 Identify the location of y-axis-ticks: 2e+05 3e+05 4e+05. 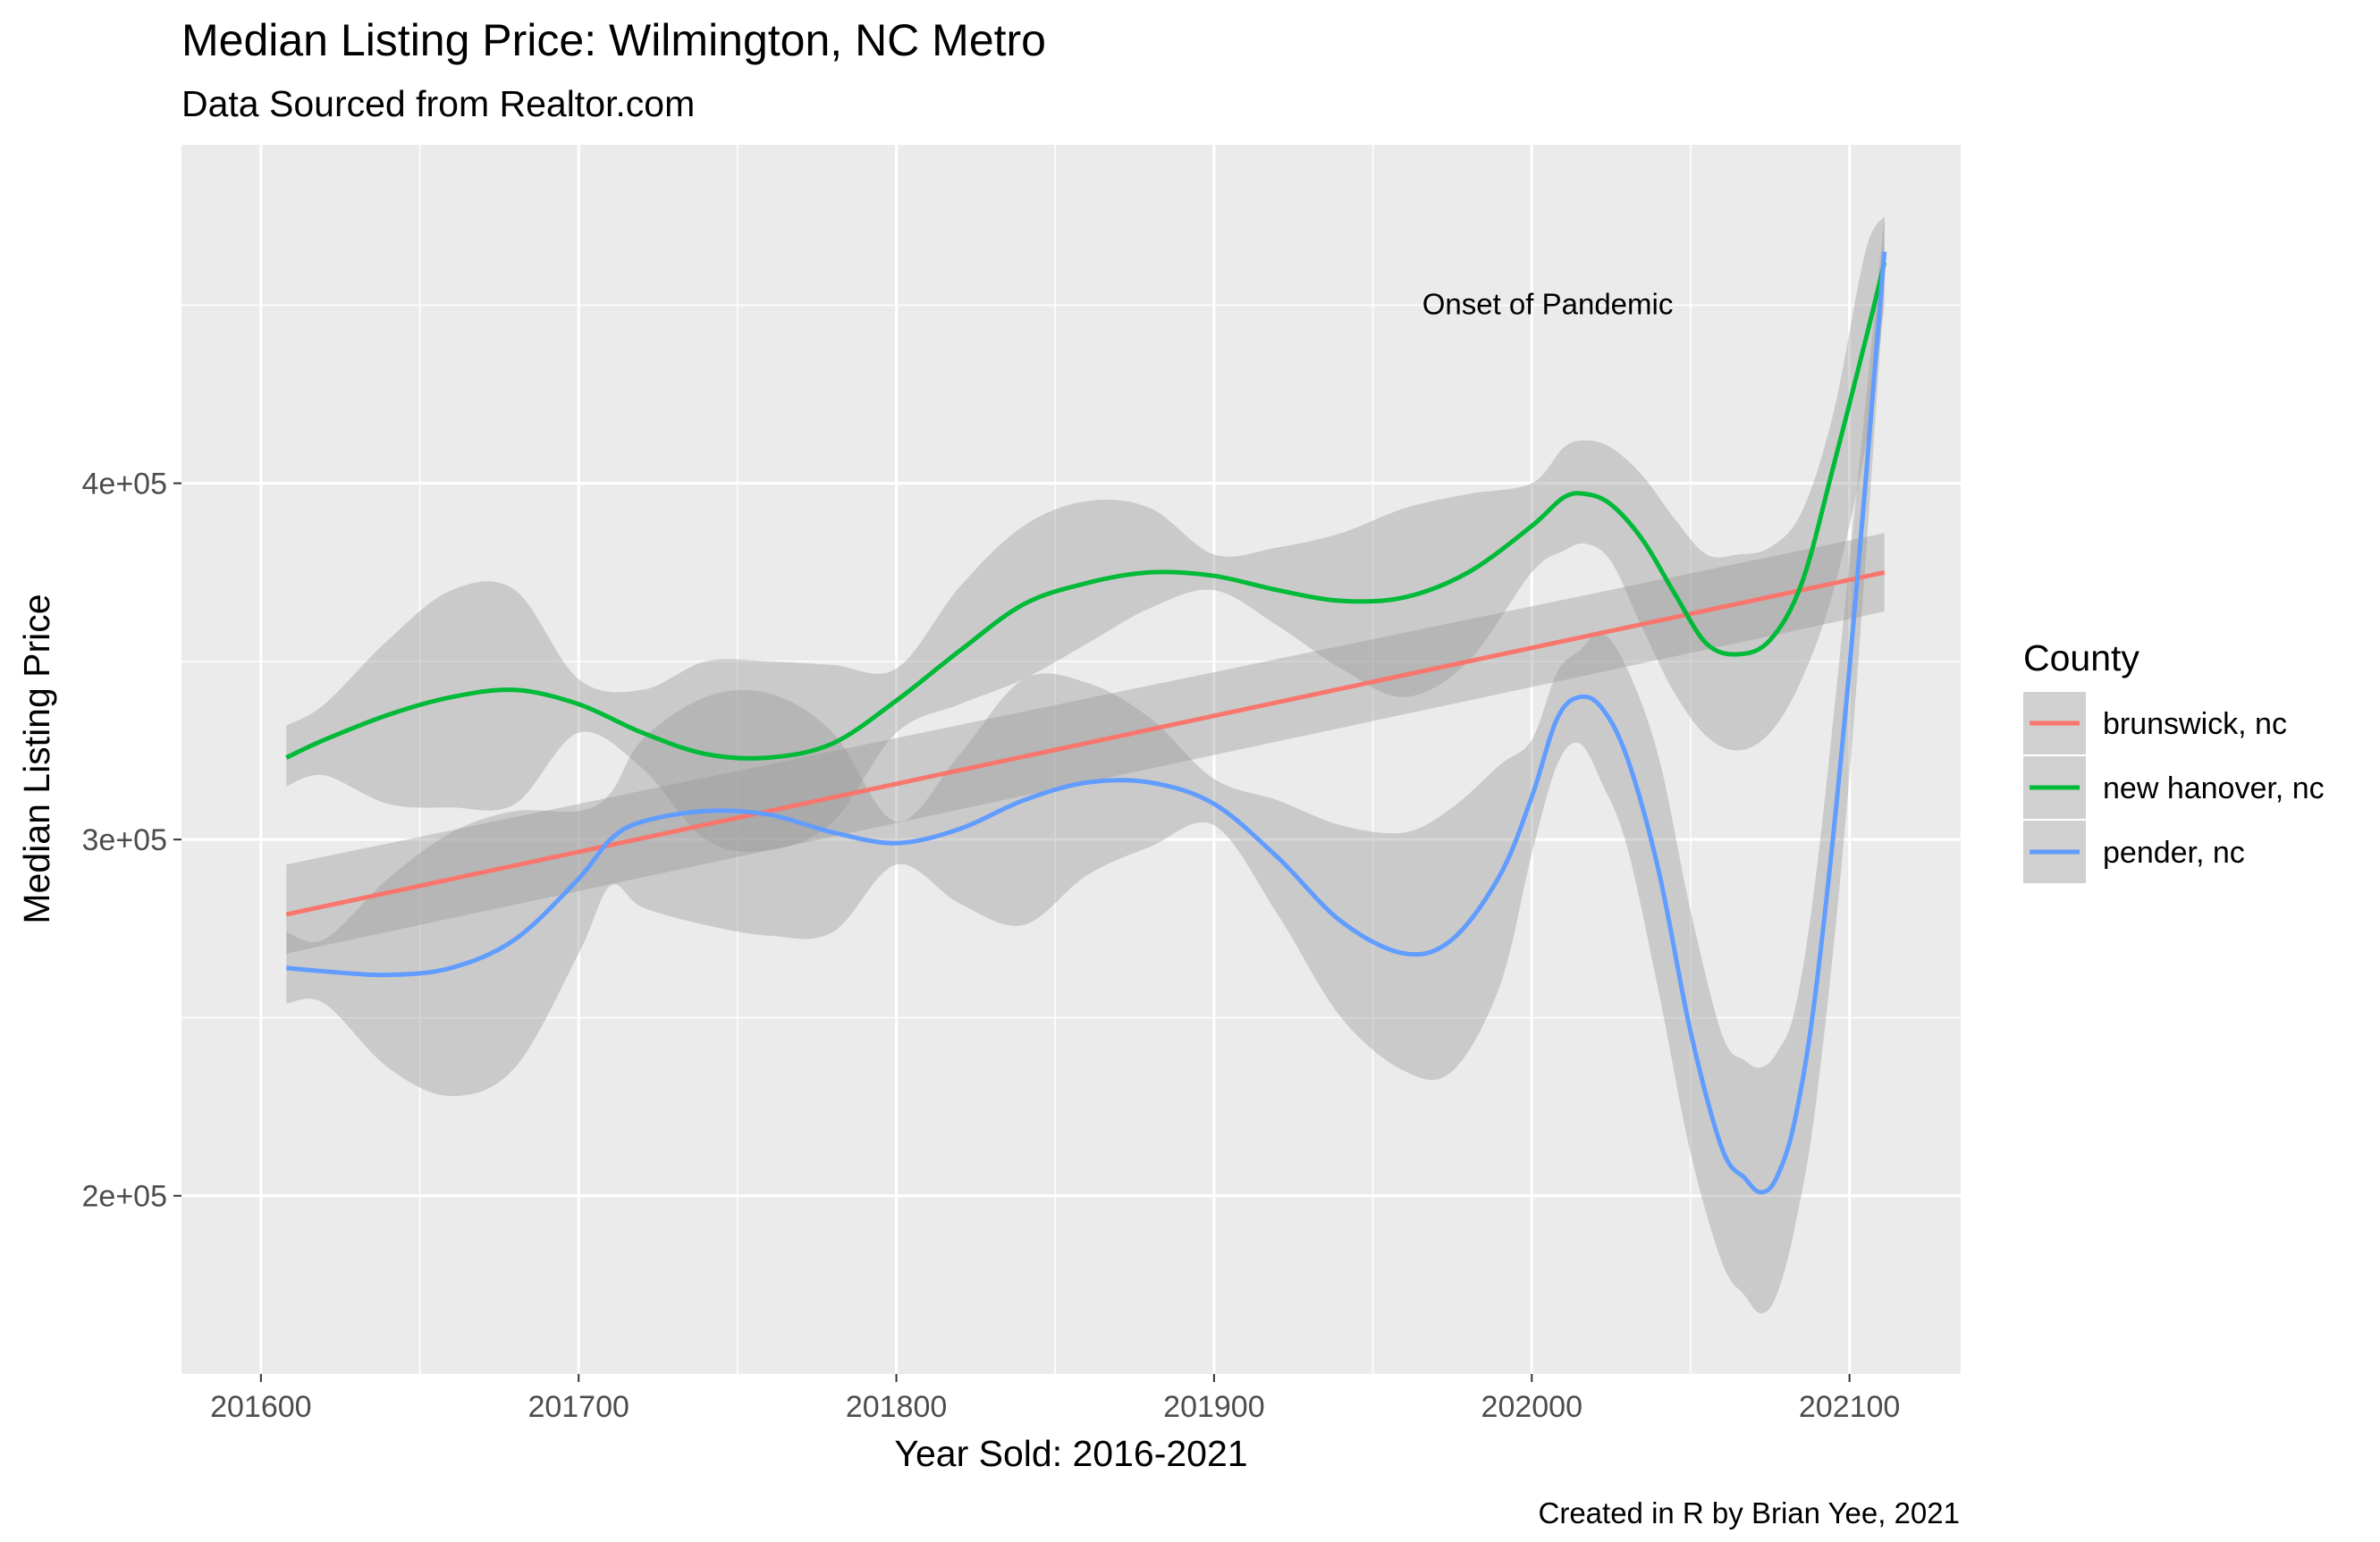
(131, 841).